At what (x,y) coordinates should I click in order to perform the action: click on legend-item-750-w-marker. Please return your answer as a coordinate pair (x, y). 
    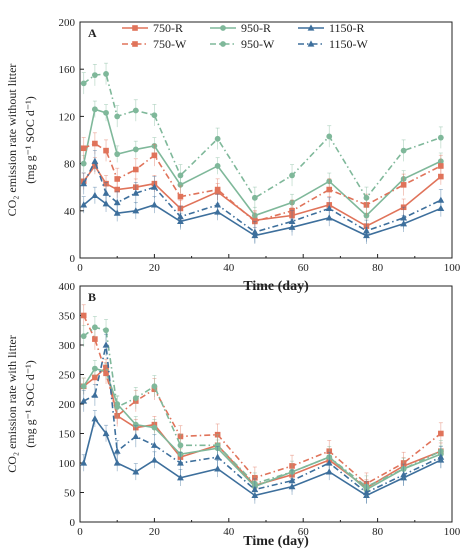
    Looking at the image, I should click on (135, 44).